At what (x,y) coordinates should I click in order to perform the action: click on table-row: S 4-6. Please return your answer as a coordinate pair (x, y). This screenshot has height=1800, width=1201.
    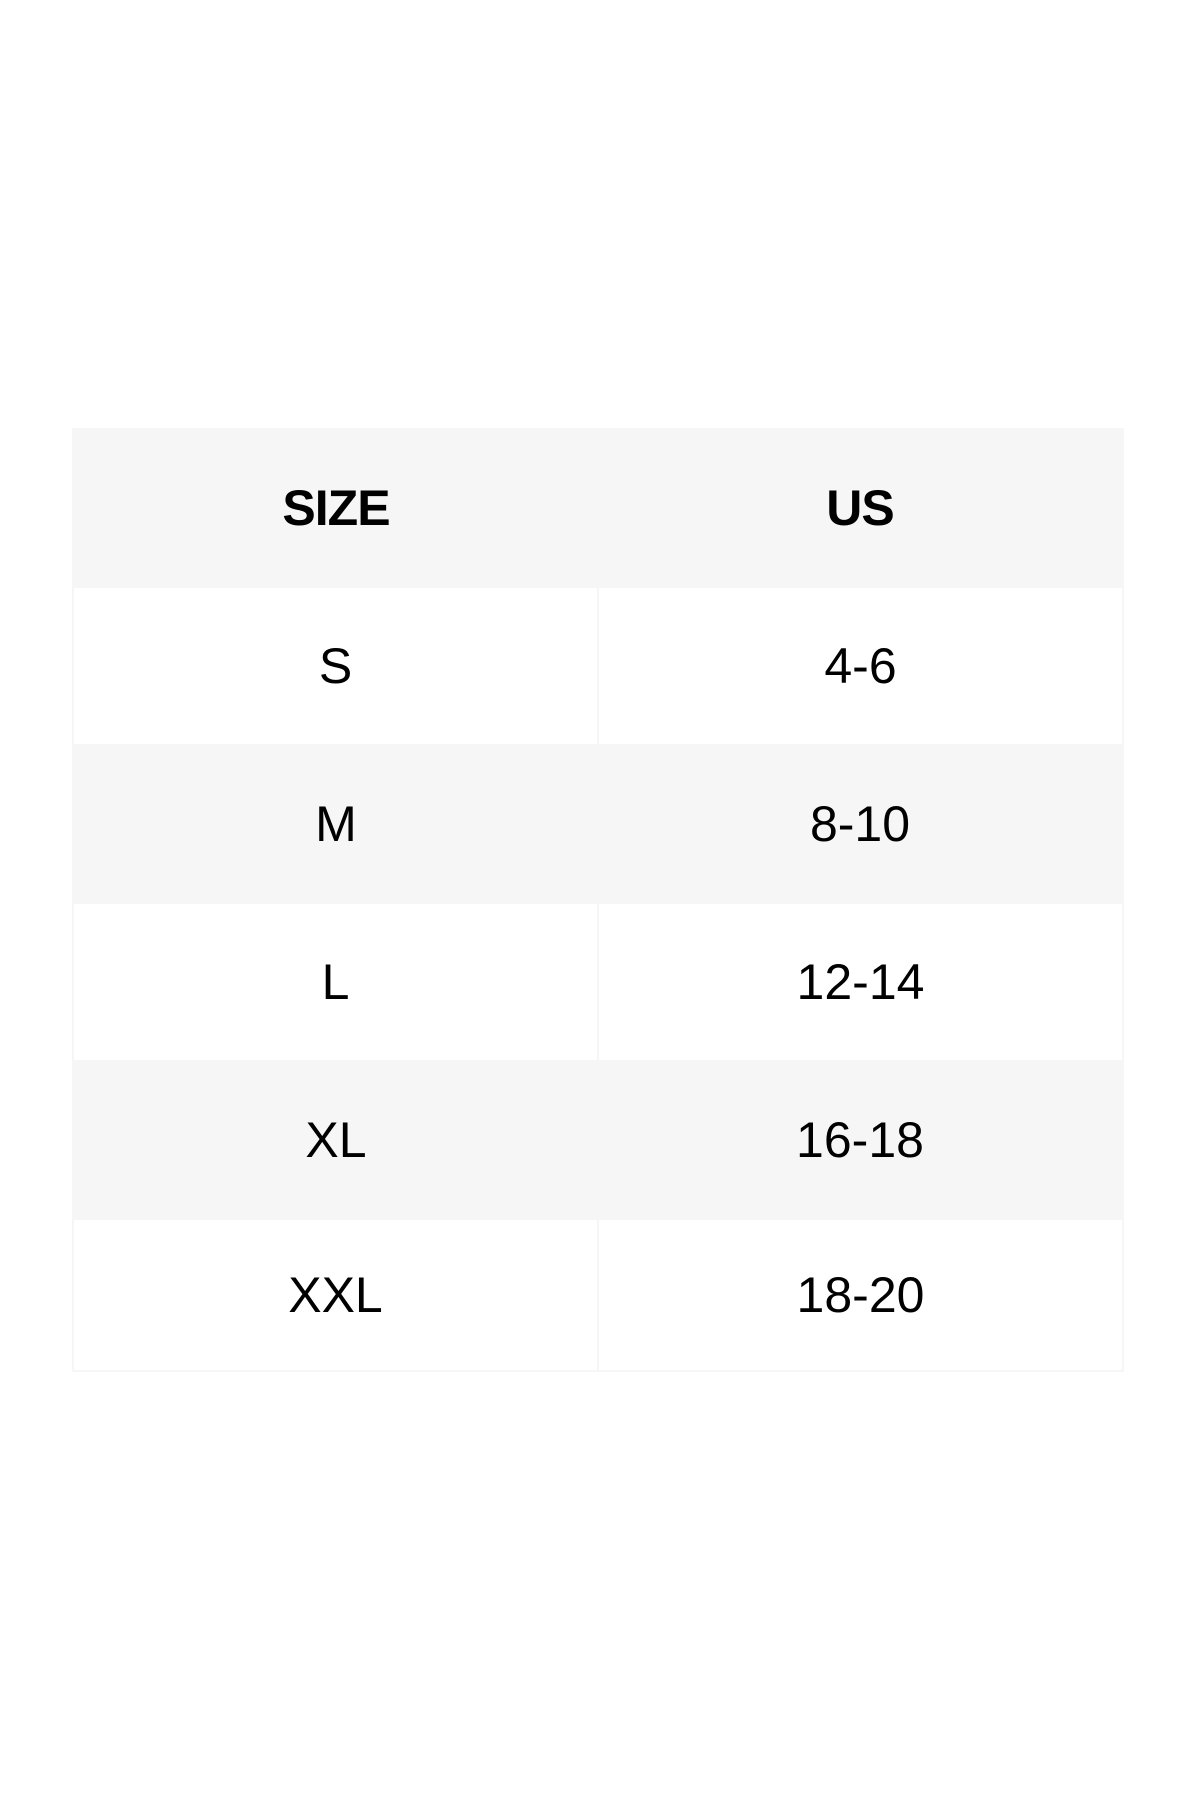
    Looking at the image, I should click on (598, 666).